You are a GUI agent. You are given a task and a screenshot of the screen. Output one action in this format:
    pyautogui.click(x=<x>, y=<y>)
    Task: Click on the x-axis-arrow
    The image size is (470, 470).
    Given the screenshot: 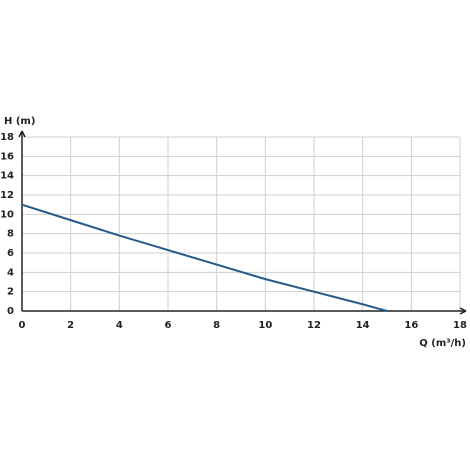 What is the action you would take?
    pyautogui.click(x=463, y=311)
    